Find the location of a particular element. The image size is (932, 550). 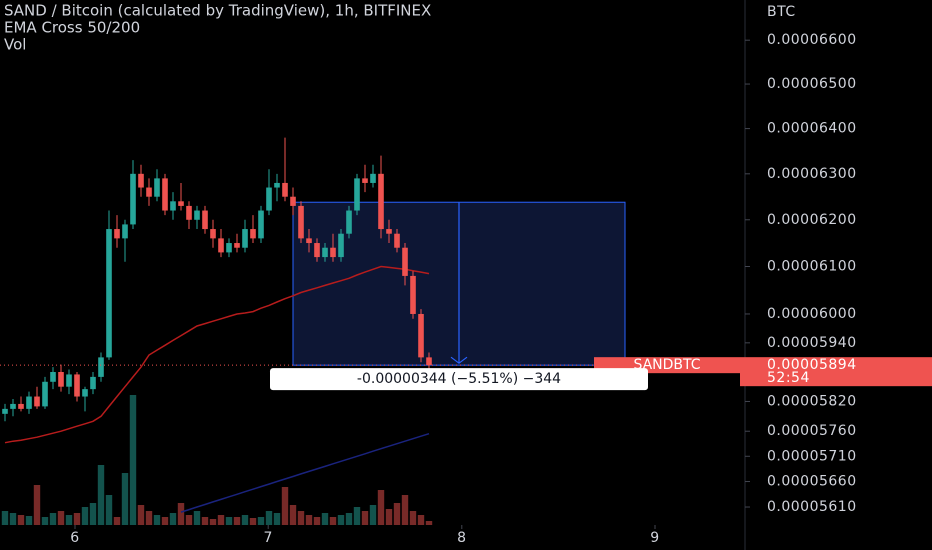

y-tick-label: 0.00006100 is located at coordinates (812, 266).